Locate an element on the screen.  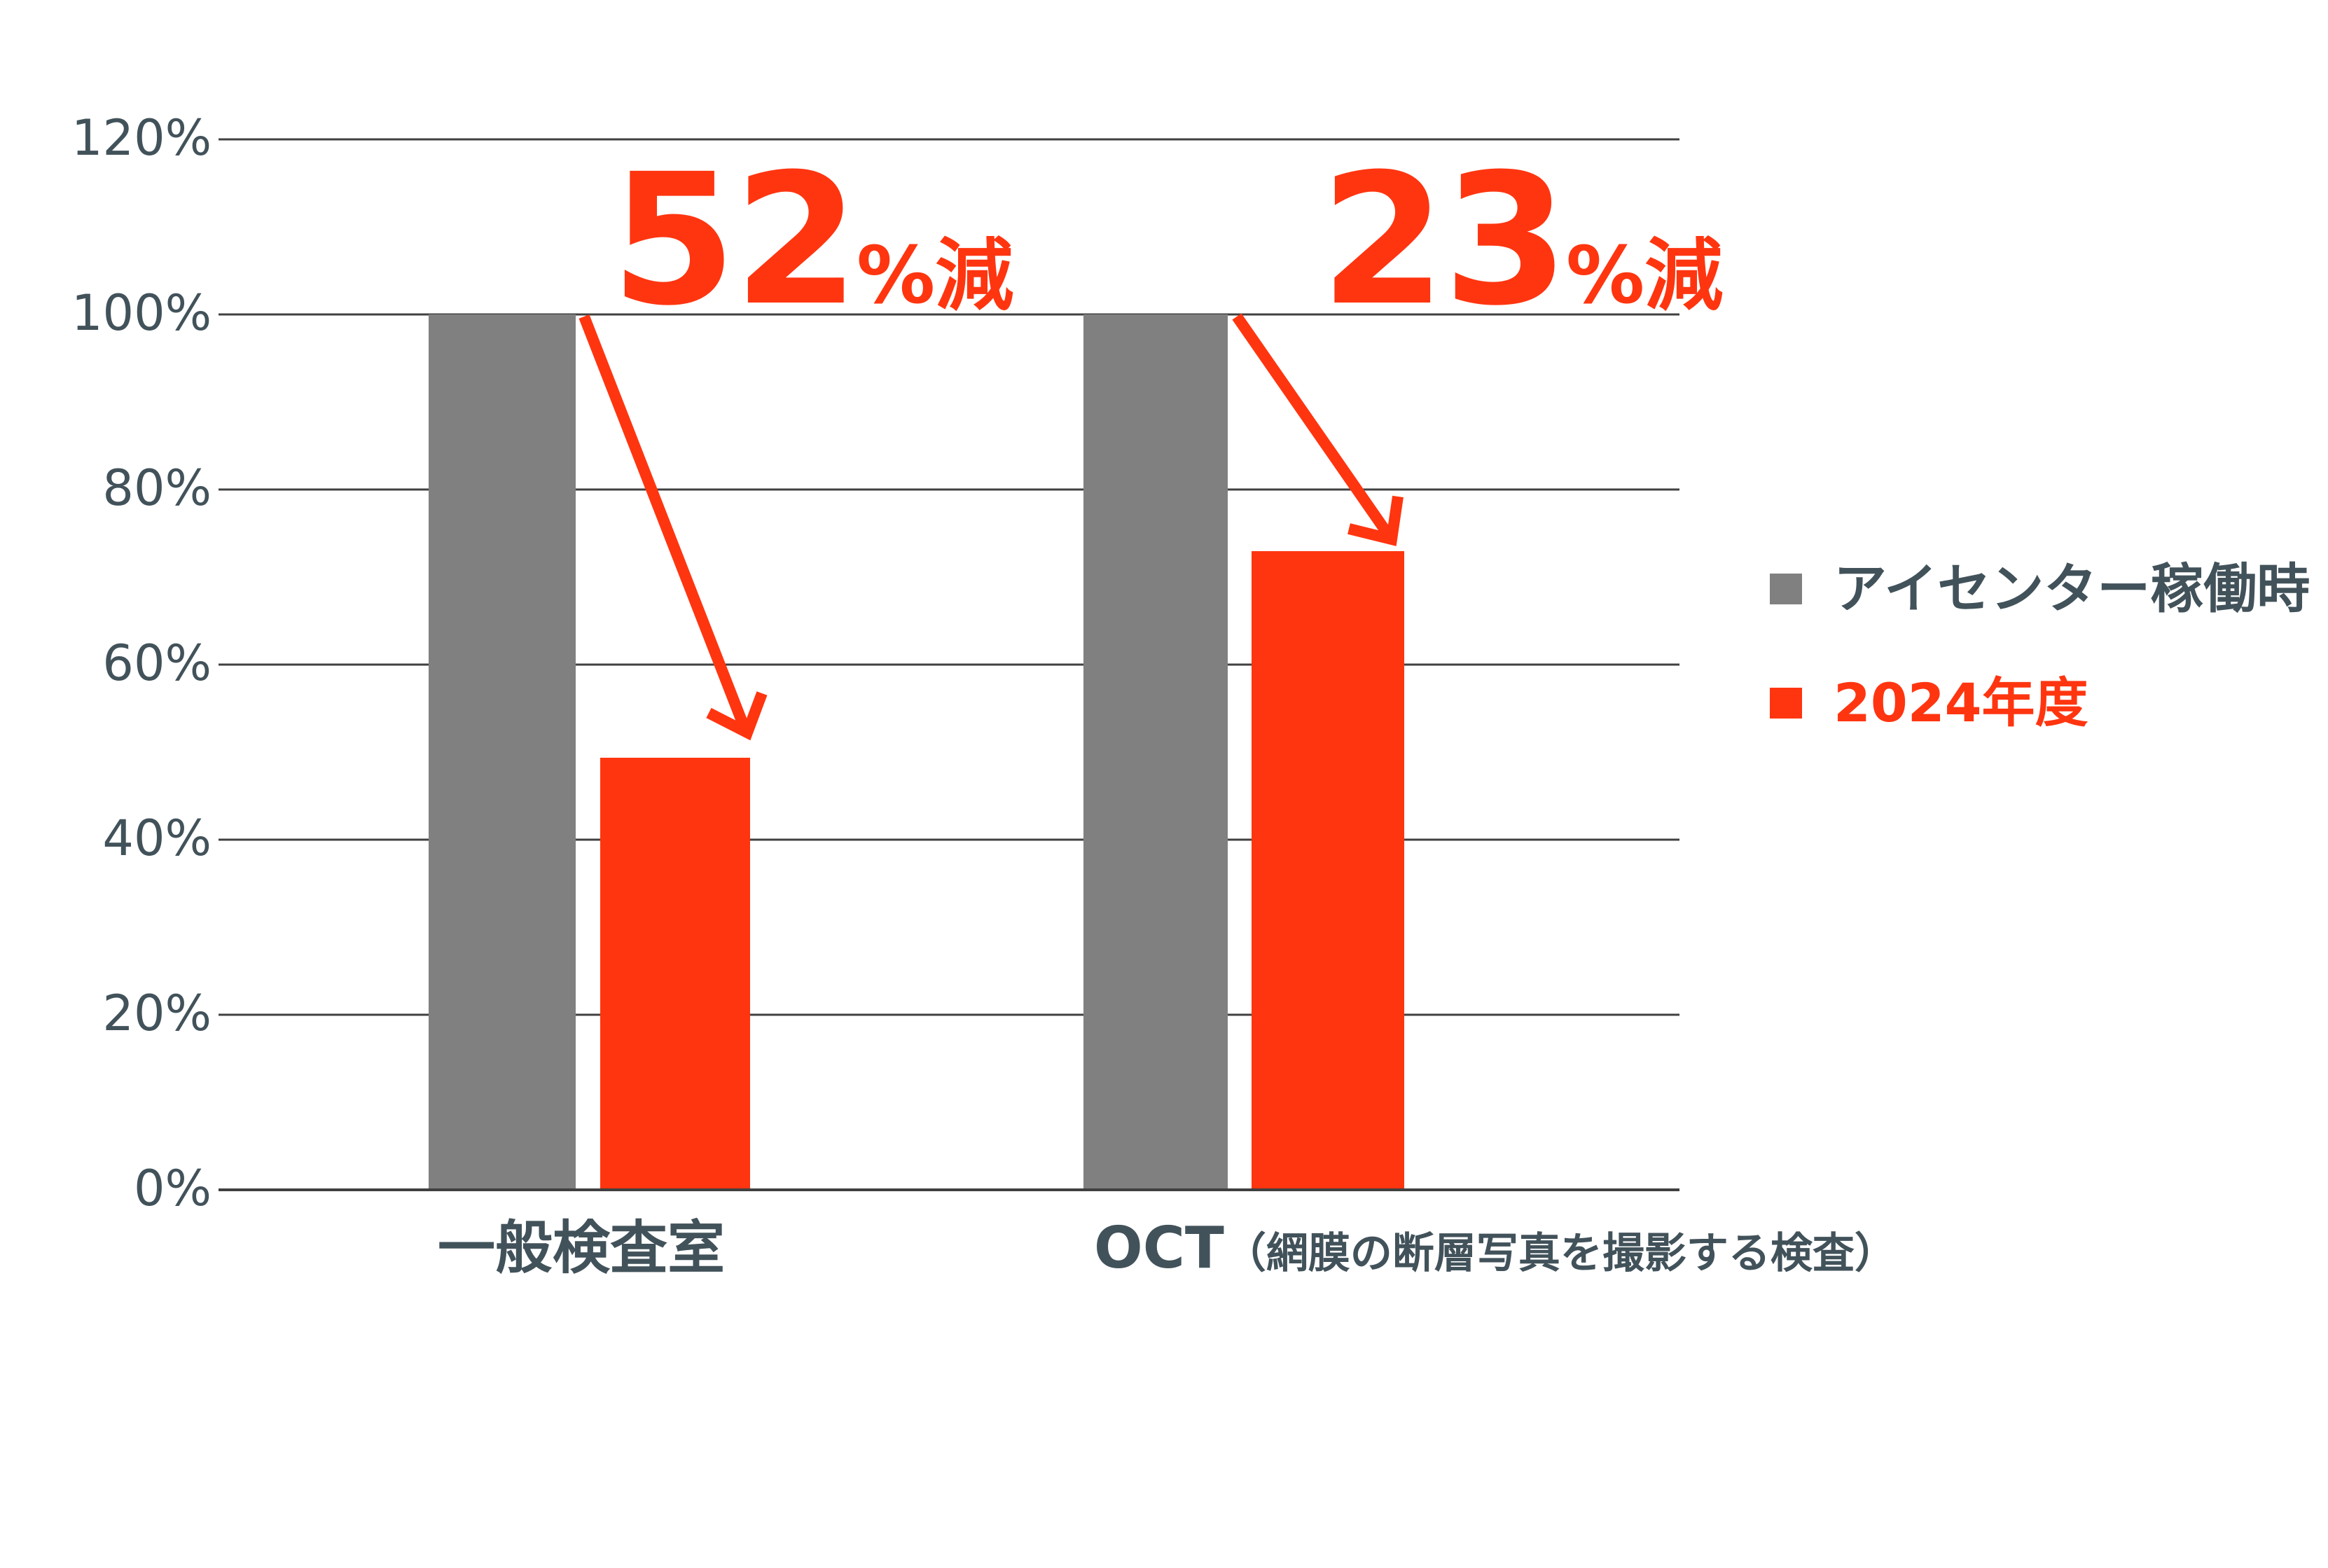
annotation-oct-reduction: 23%減 is located at coordinates (1521, 240).